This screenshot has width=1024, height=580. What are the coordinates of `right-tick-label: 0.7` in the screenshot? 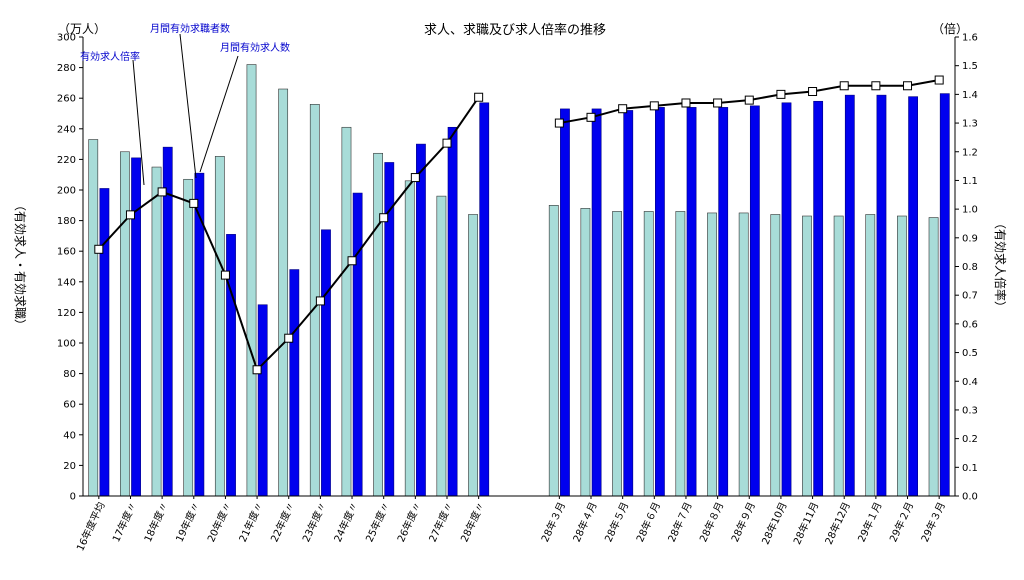 It's located at (970, 296).